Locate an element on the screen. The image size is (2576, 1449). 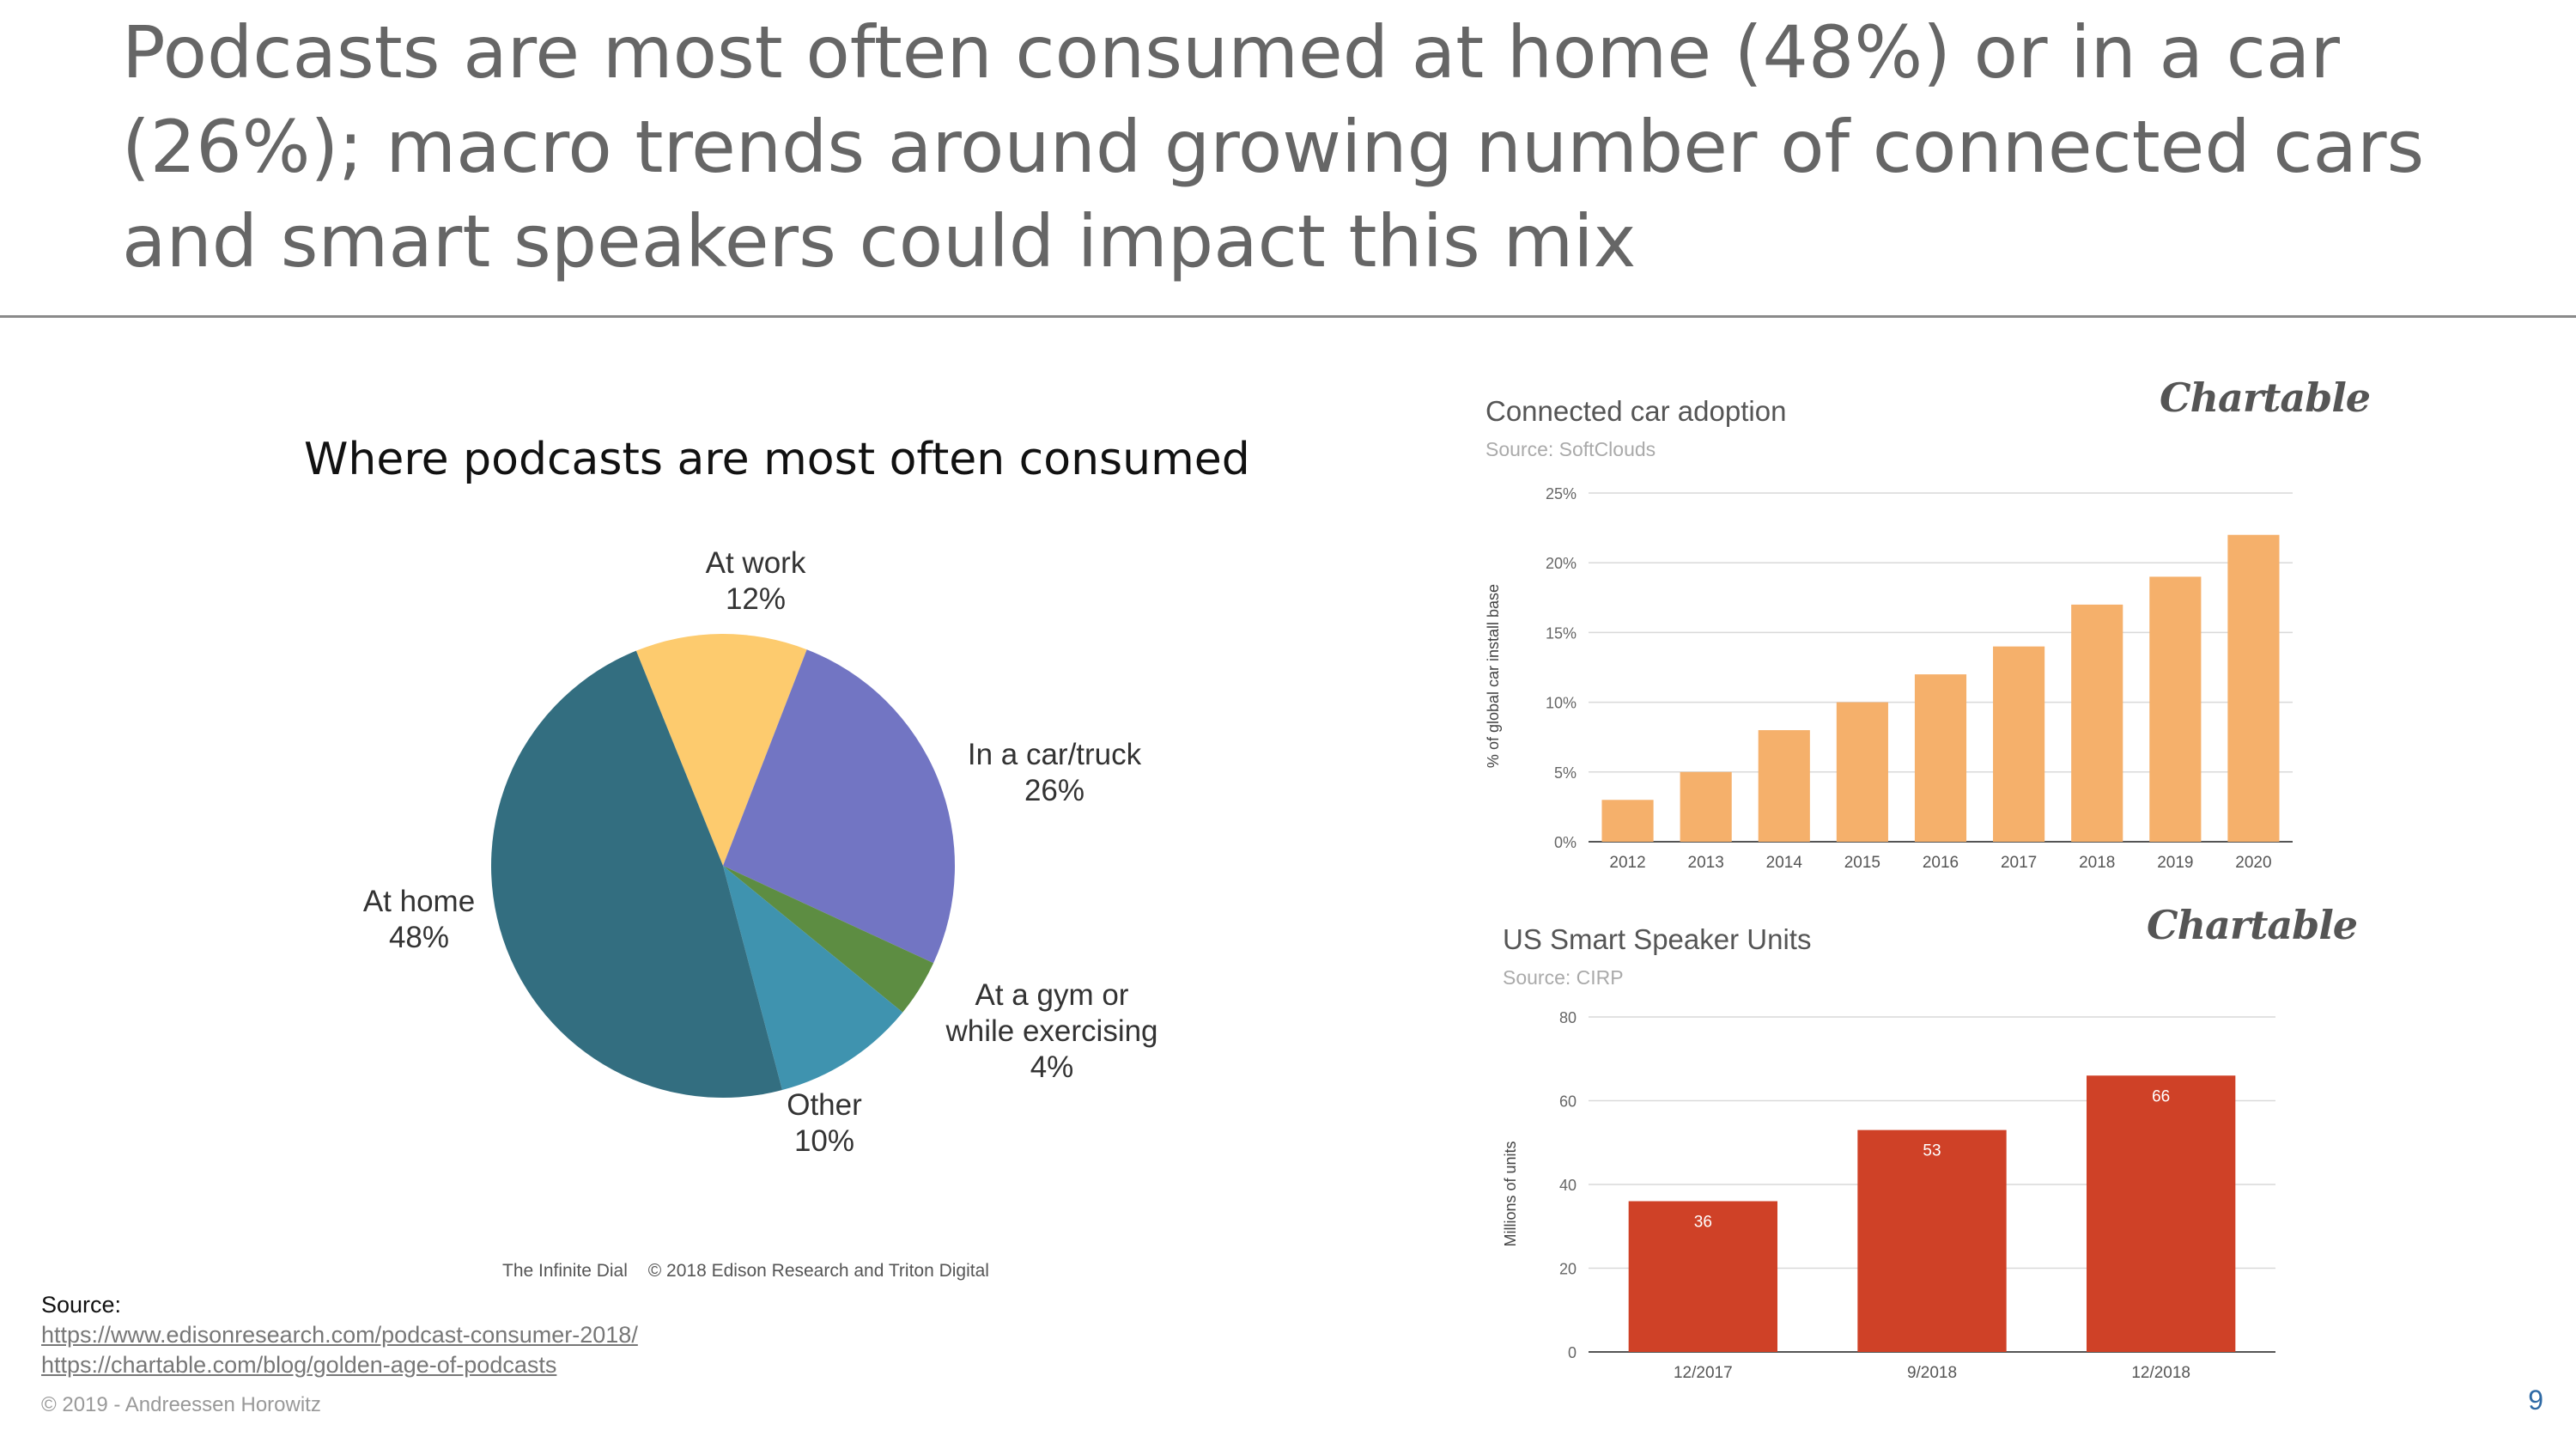
sources-label: Source: is located at coordinates (82, 1305).